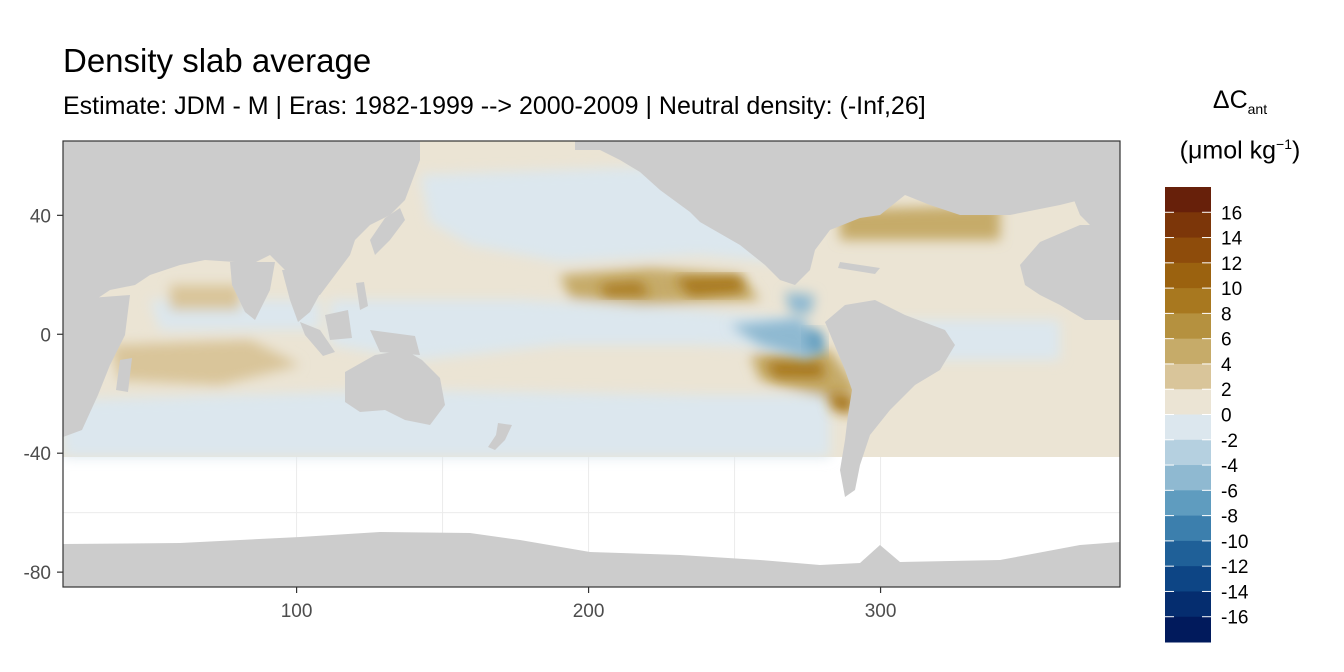 This screenshot has height=672, width=1344. Describe the element at coordinates (1226, 390) in the screenshot. I see `legend-label: 2` at that location.